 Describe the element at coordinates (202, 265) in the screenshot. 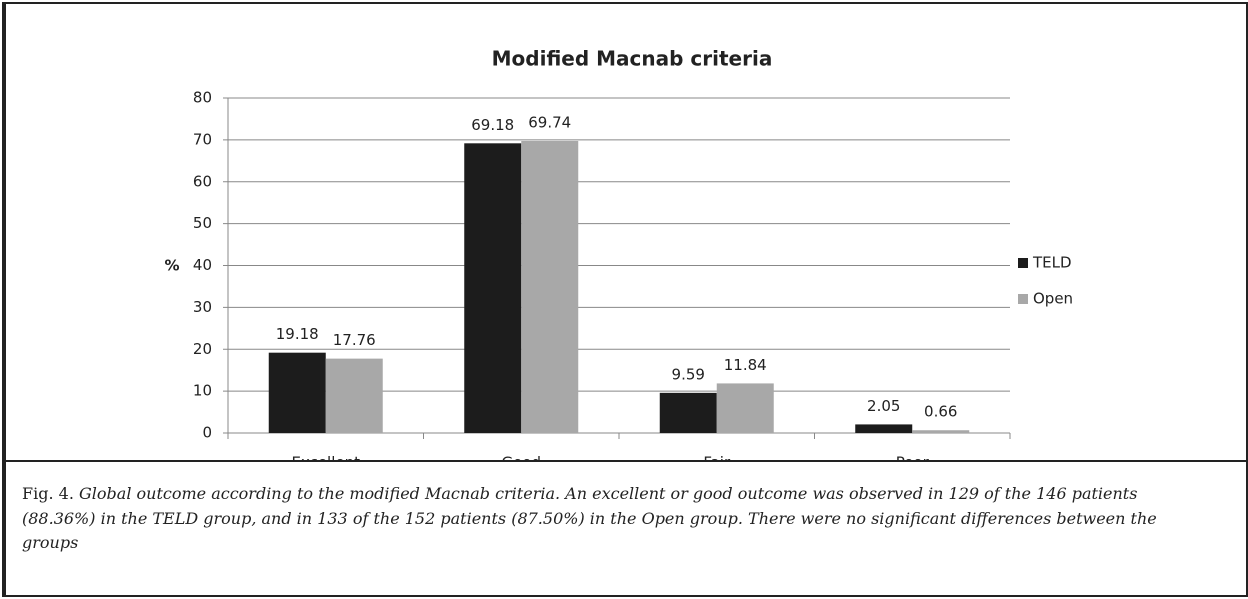

I see `y-tick-label: 40` at that location.